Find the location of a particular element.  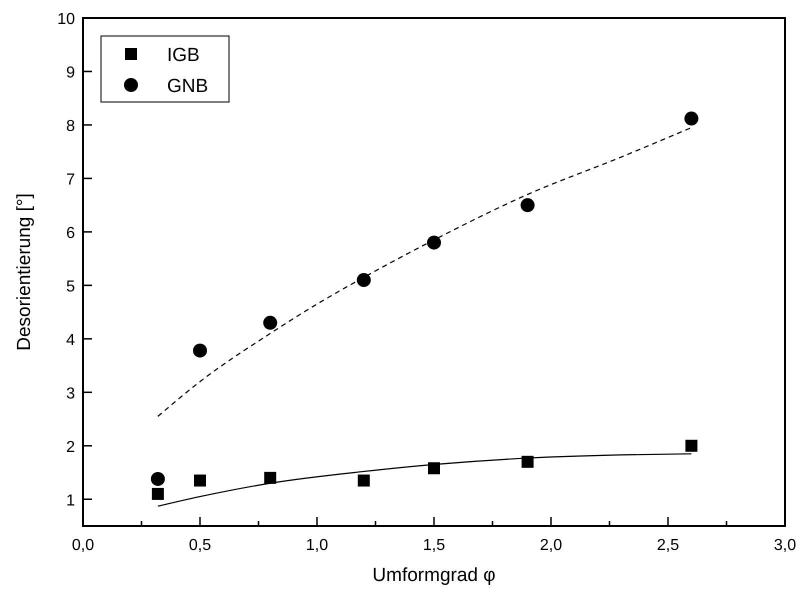

x-axis-title: Umformgrad φ is located at coordinates (434, 575).